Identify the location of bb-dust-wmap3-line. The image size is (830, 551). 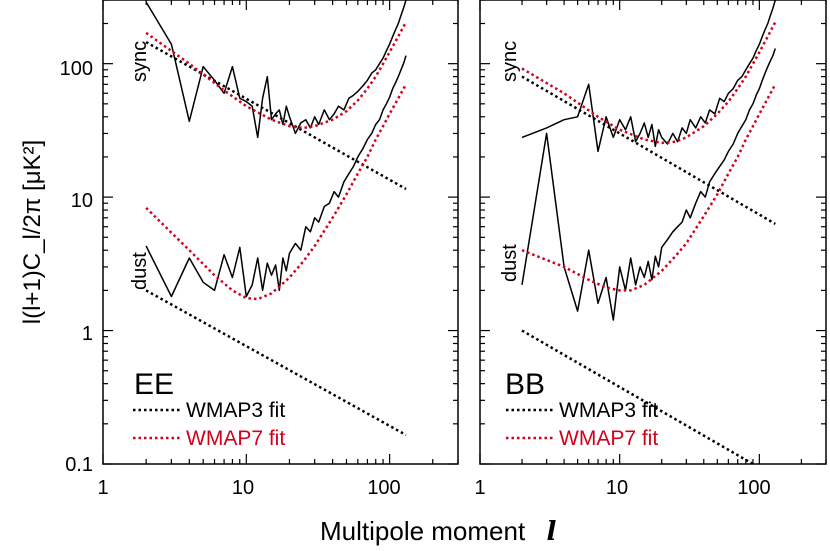
(638, 396).